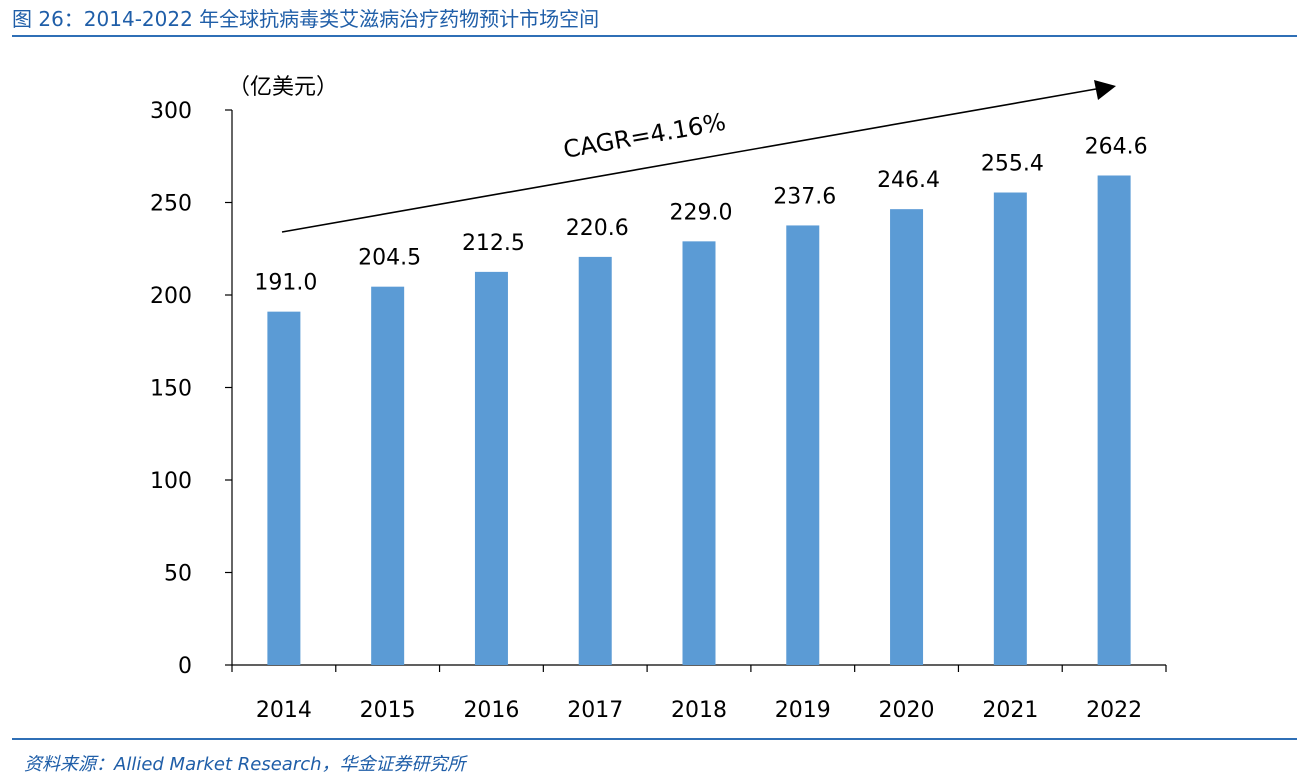 Image resolution: width=1309 pixels, height=776 pixels. Describe the element at coordinates (907, 710) in the screenshot. I see `x-tick-label-2020: 2020` at that location.